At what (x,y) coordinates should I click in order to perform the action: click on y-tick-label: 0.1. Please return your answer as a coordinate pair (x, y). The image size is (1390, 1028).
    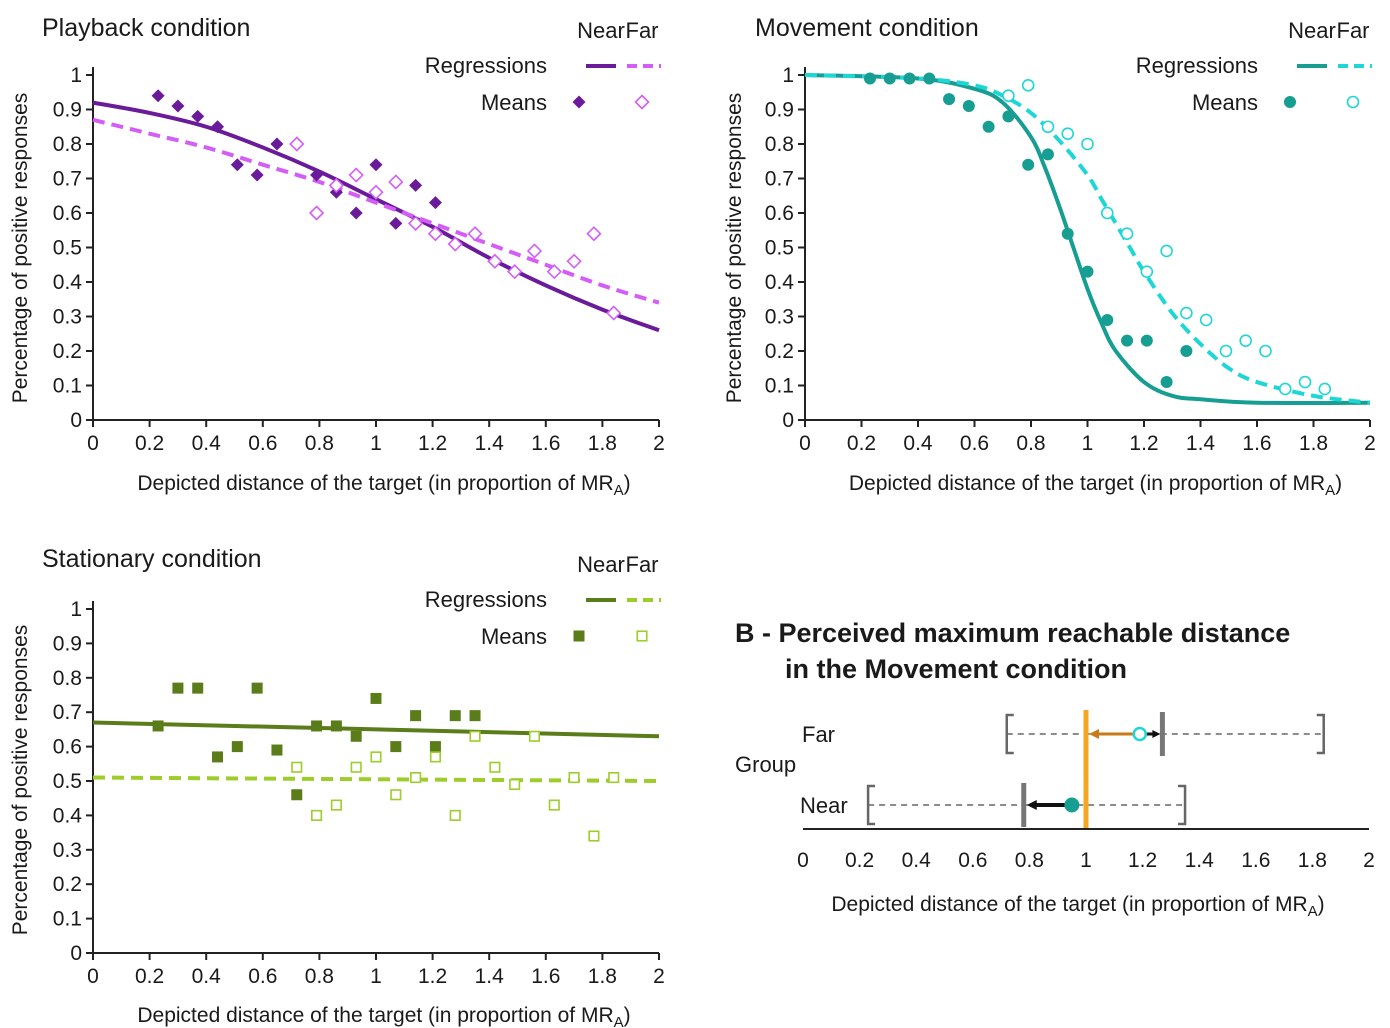
    Looking at the image, I should click on (779, 386).